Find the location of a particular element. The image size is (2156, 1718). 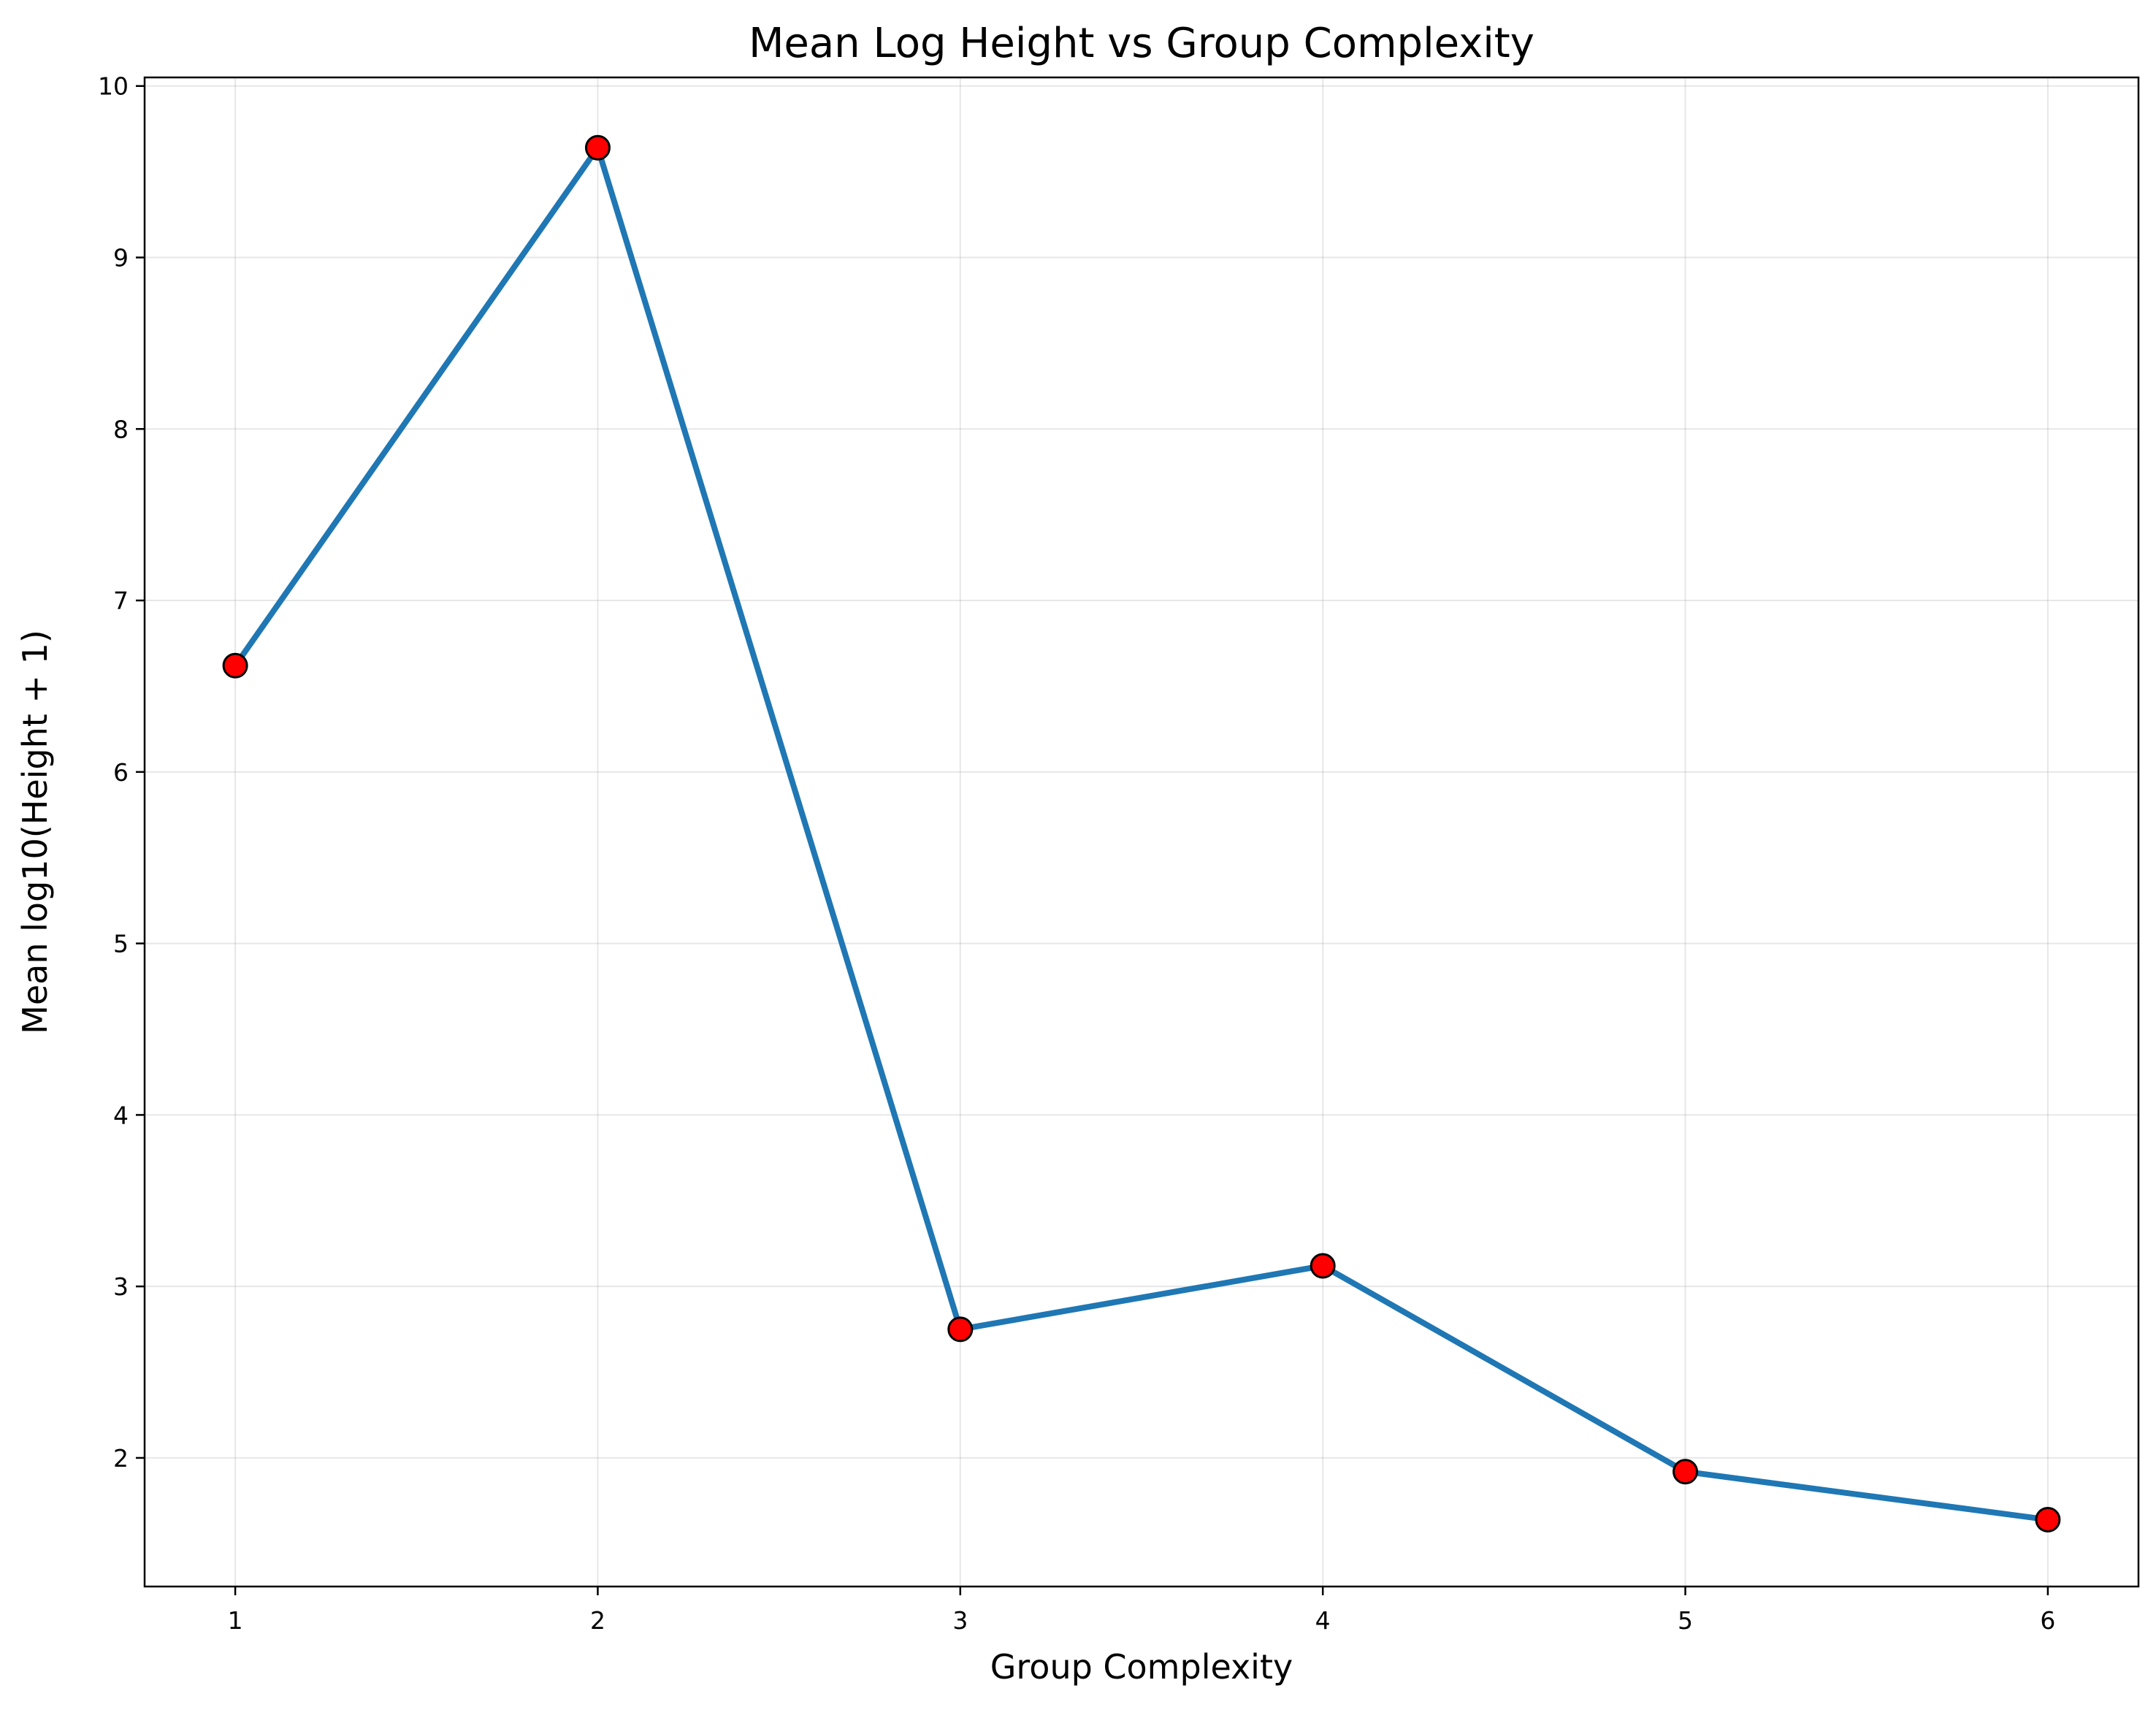

y-tick-label: 6 is located at coordinates (121, 772).